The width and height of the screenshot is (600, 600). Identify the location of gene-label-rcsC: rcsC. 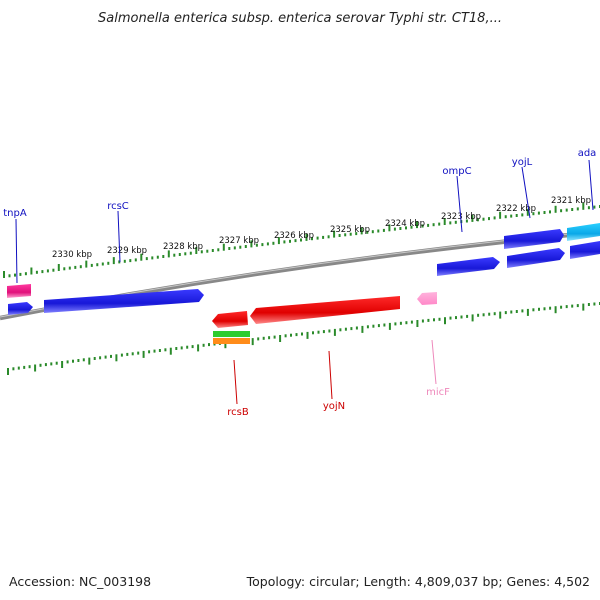
(118, 206).